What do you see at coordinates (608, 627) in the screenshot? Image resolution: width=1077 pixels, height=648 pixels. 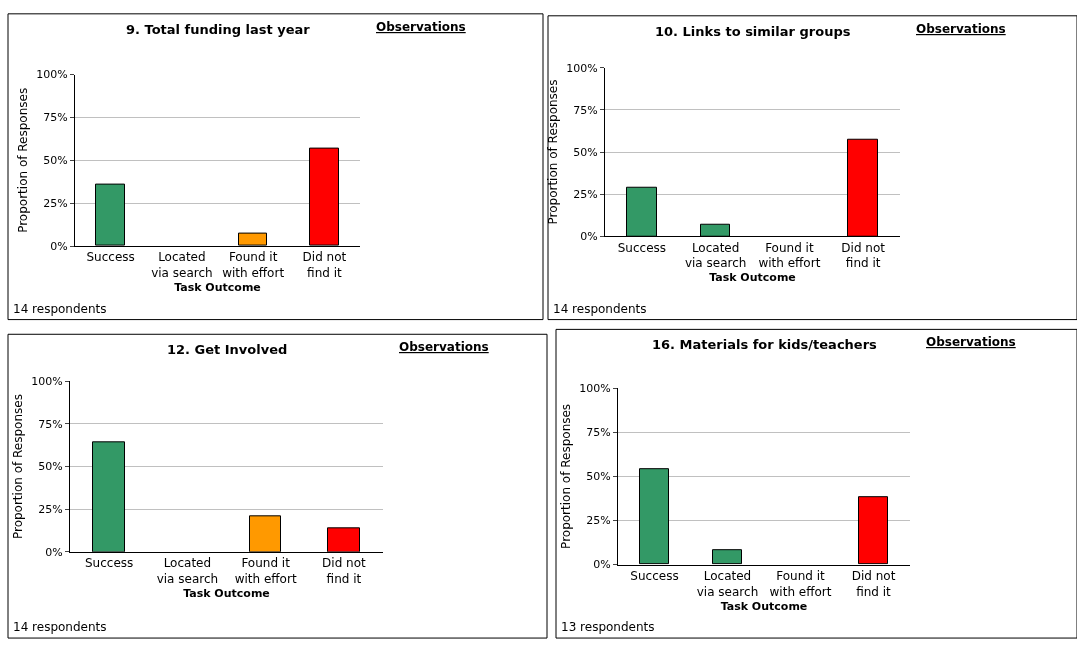 I see `text: 13 respondents` at bounding box center [608, 627].